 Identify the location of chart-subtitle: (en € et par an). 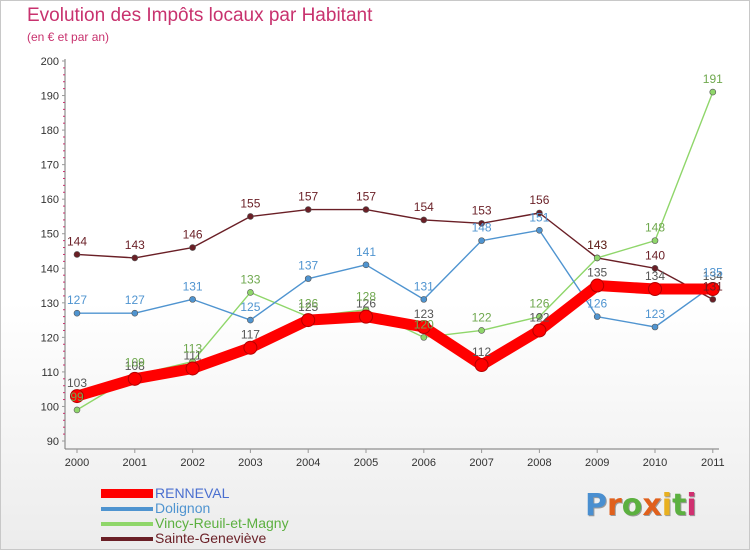
(68, 37).